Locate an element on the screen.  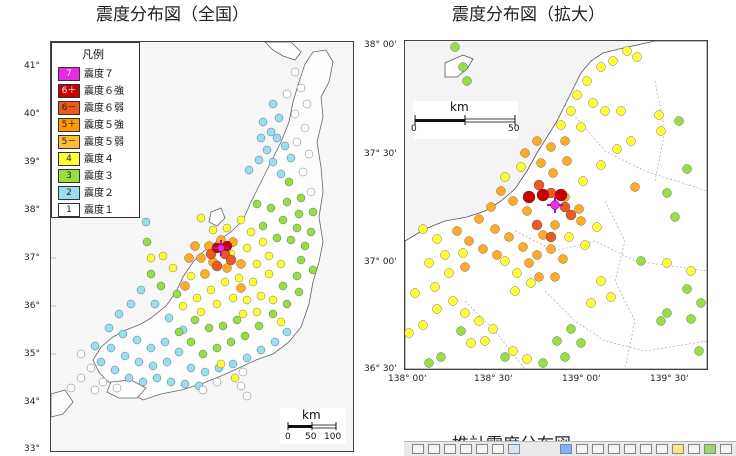
legend-item: 5＋ 震度５強 is located at coordinates (91, 124).